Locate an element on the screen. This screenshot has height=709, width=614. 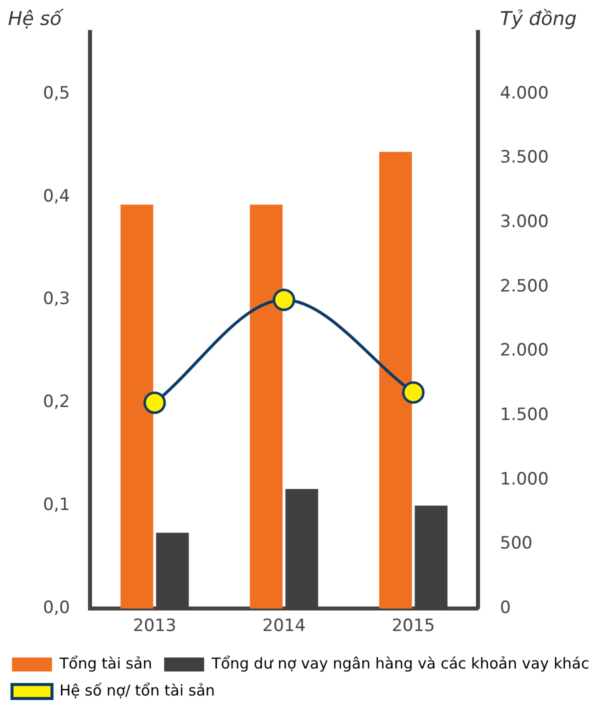
y2-tick-label: 3.500 is located at coordinates (524, 158).